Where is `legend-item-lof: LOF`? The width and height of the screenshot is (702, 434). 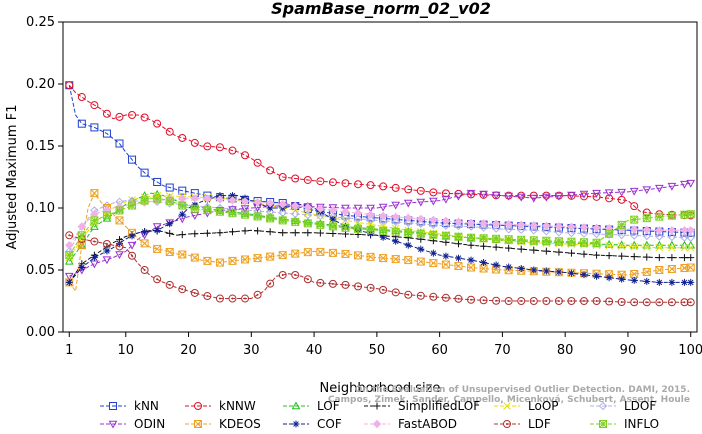 legend-item-lof: LOF is located at coordinates (311, 406).